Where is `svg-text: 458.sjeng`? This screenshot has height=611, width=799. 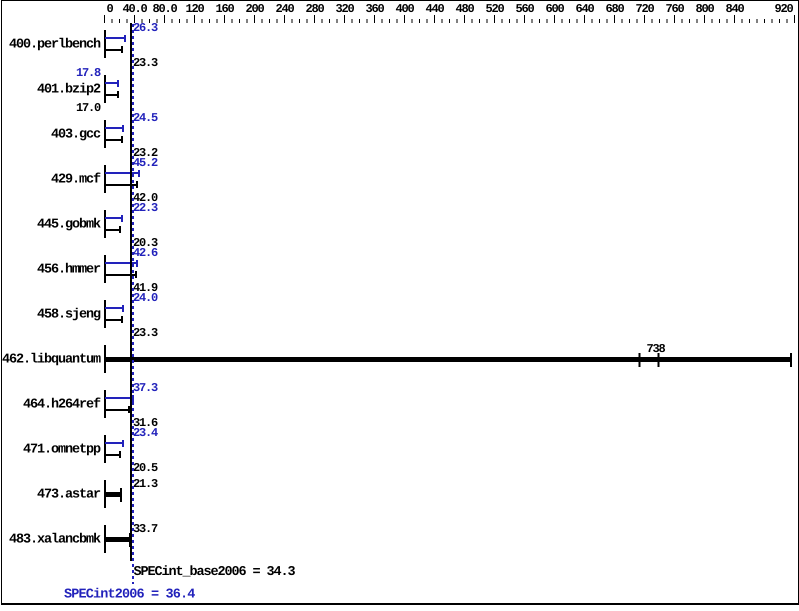 svg-text: 458.sjeng is located at coordinates (69, 315).